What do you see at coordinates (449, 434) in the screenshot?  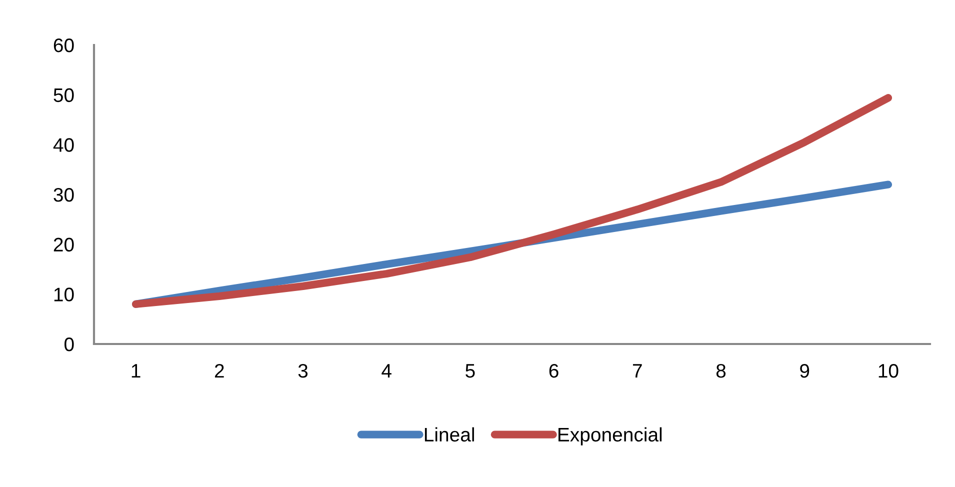 I see `legend-label: Lineal` at bounding box center [449, 434].